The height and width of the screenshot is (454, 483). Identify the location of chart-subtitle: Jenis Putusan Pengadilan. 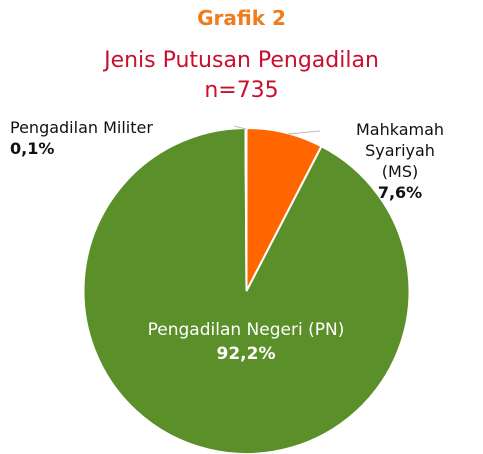
(241, 60).